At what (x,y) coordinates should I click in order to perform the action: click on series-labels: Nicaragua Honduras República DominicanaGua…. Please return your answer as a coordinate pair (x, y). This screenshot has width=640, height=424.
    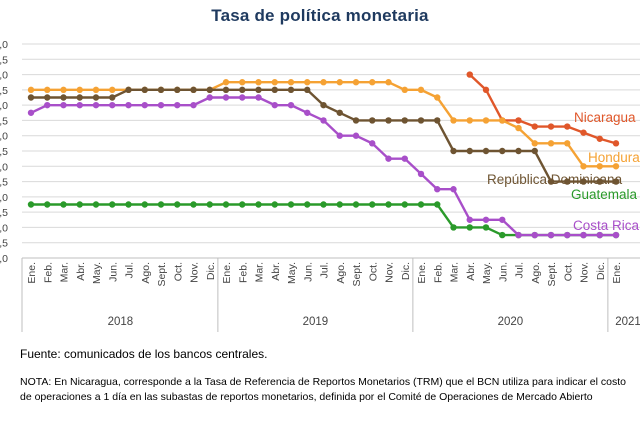
    Looking at the image, I should click on (563, 171).